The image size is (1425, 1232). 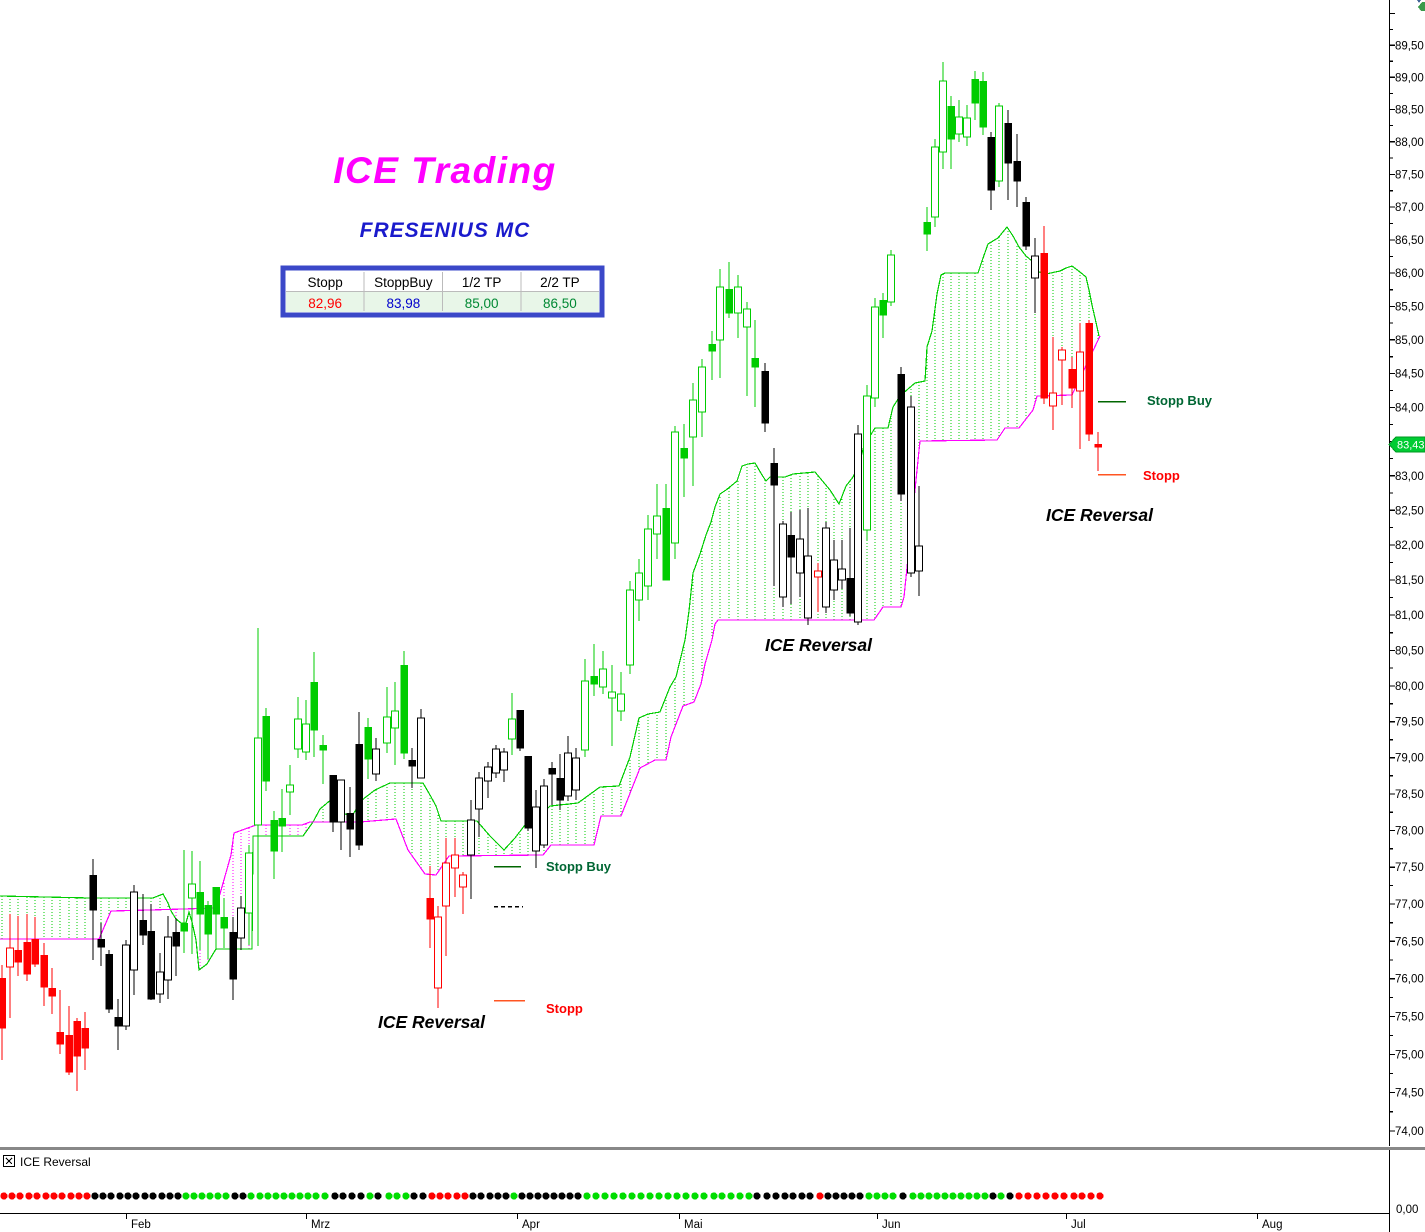 I want to click on svg-text: 76,00, so click(x=1409, y=980).